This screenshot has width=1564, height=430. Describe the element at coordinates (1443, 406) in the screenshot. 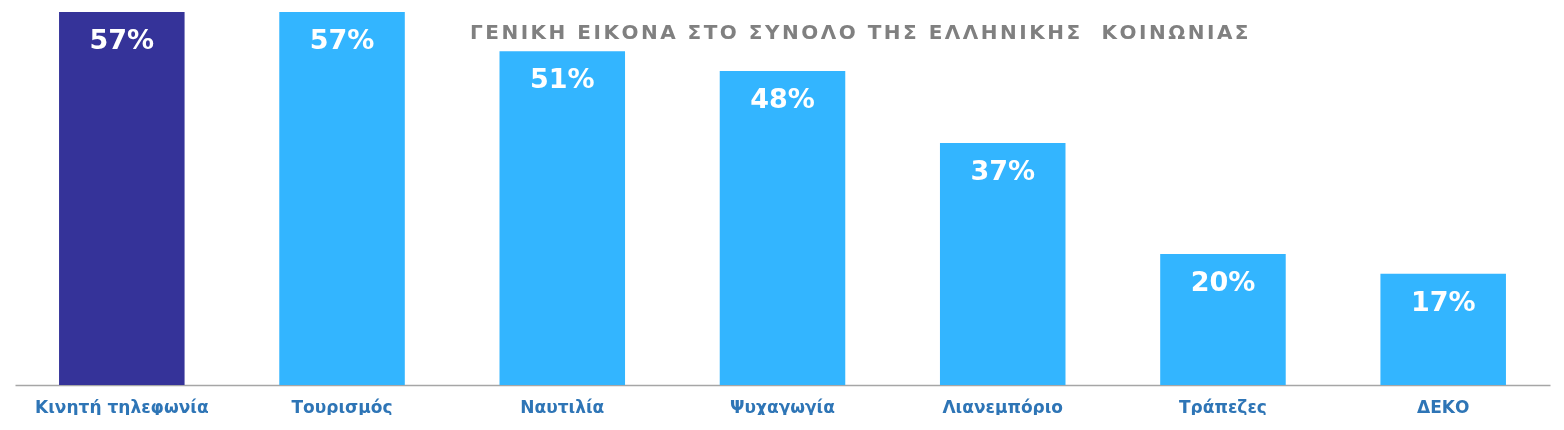

I see `x-tick-label: ΔΕΚΟ` at that location.